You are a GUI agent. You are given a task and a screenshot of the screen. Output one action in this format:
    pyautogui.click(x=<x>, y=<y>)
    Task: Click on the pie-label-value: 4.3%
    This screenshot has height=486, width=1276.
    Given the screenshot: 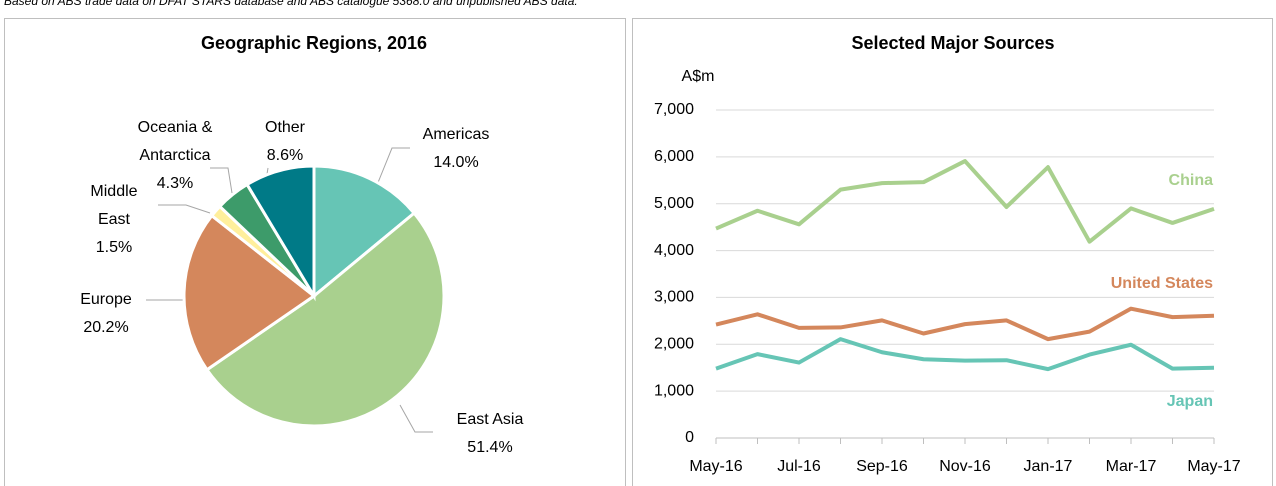 What is the action you would take?
    pyautogui.click(x=175, y=183)
    